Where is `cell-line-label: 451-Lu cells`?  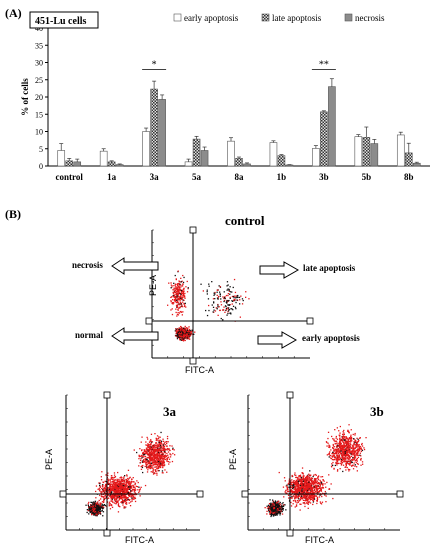
cell-line-label: 451-Lu cells is located at coordinates (60, 21).